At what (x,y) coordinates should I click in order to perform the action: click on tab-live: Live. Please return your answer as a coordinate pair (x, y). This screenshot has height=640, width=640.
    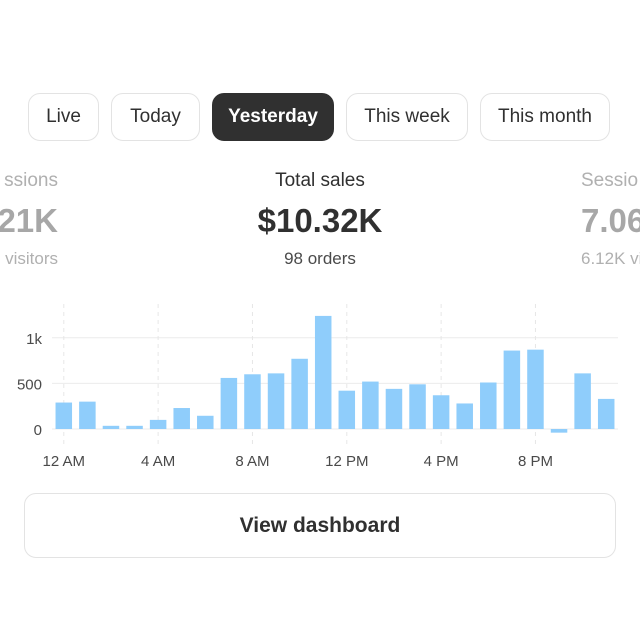
    Looking at the image, I should click on (63, 117).